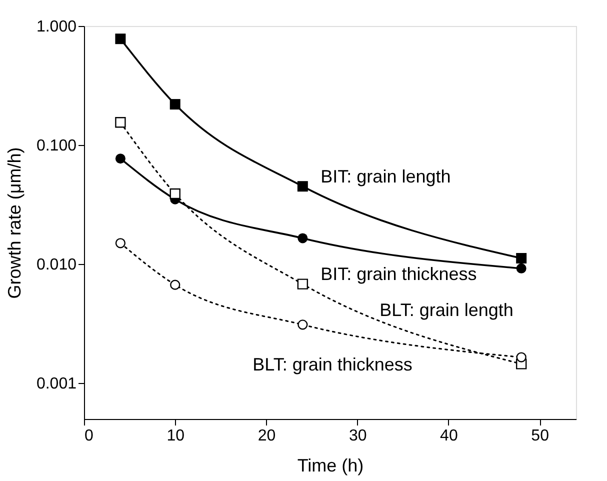  I want to click on series-label: BIT: grain length, so click(385, 176).